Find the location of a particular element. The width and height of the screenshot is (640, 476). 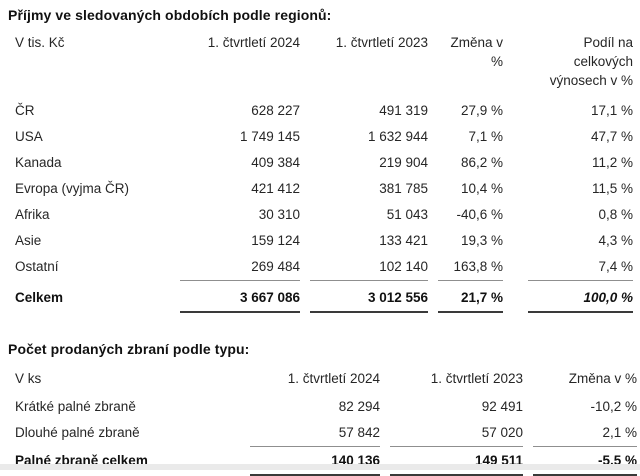

row-label: USA is located at coordinates (97, 137).